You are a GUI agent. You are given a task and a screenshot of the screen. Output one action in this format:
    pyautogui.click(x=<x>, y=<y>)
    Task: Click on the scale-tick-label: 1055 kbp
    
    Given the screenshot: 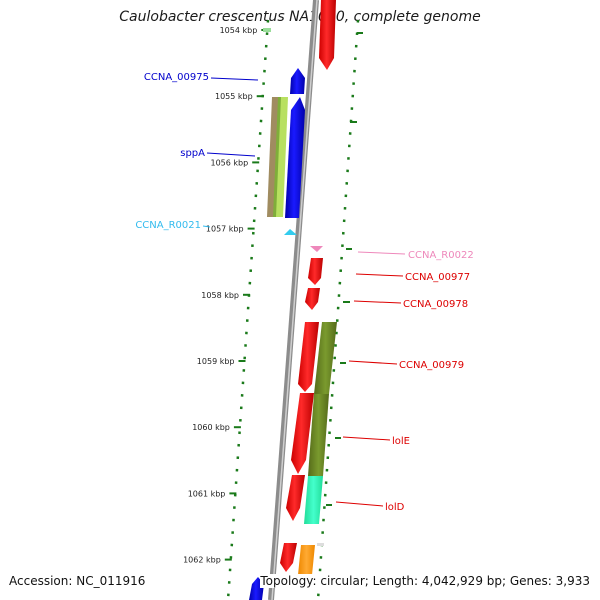 What is the action you would take?
    pyautogui.click(x=234, y=96)
    